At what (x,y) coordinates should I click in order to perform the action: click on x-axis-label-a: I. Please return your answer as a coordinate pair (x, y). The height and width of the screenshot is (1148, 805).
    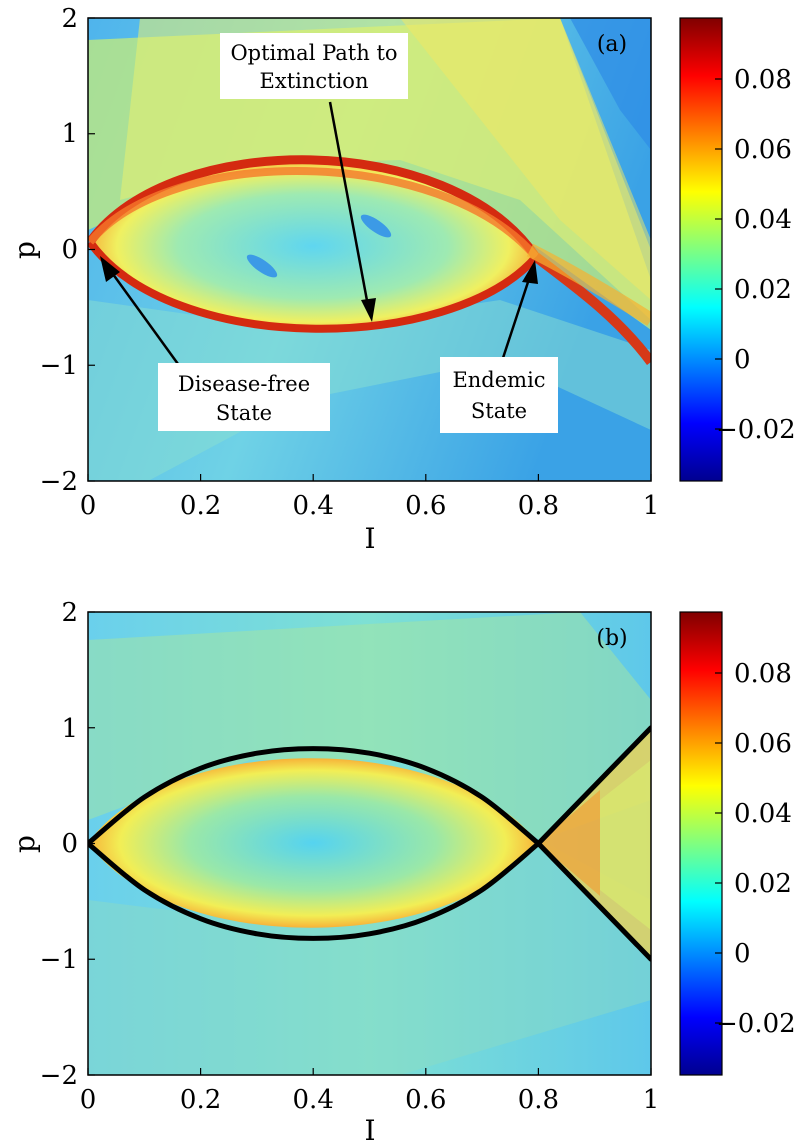
    Looking at the image, I should click on (369, 538).